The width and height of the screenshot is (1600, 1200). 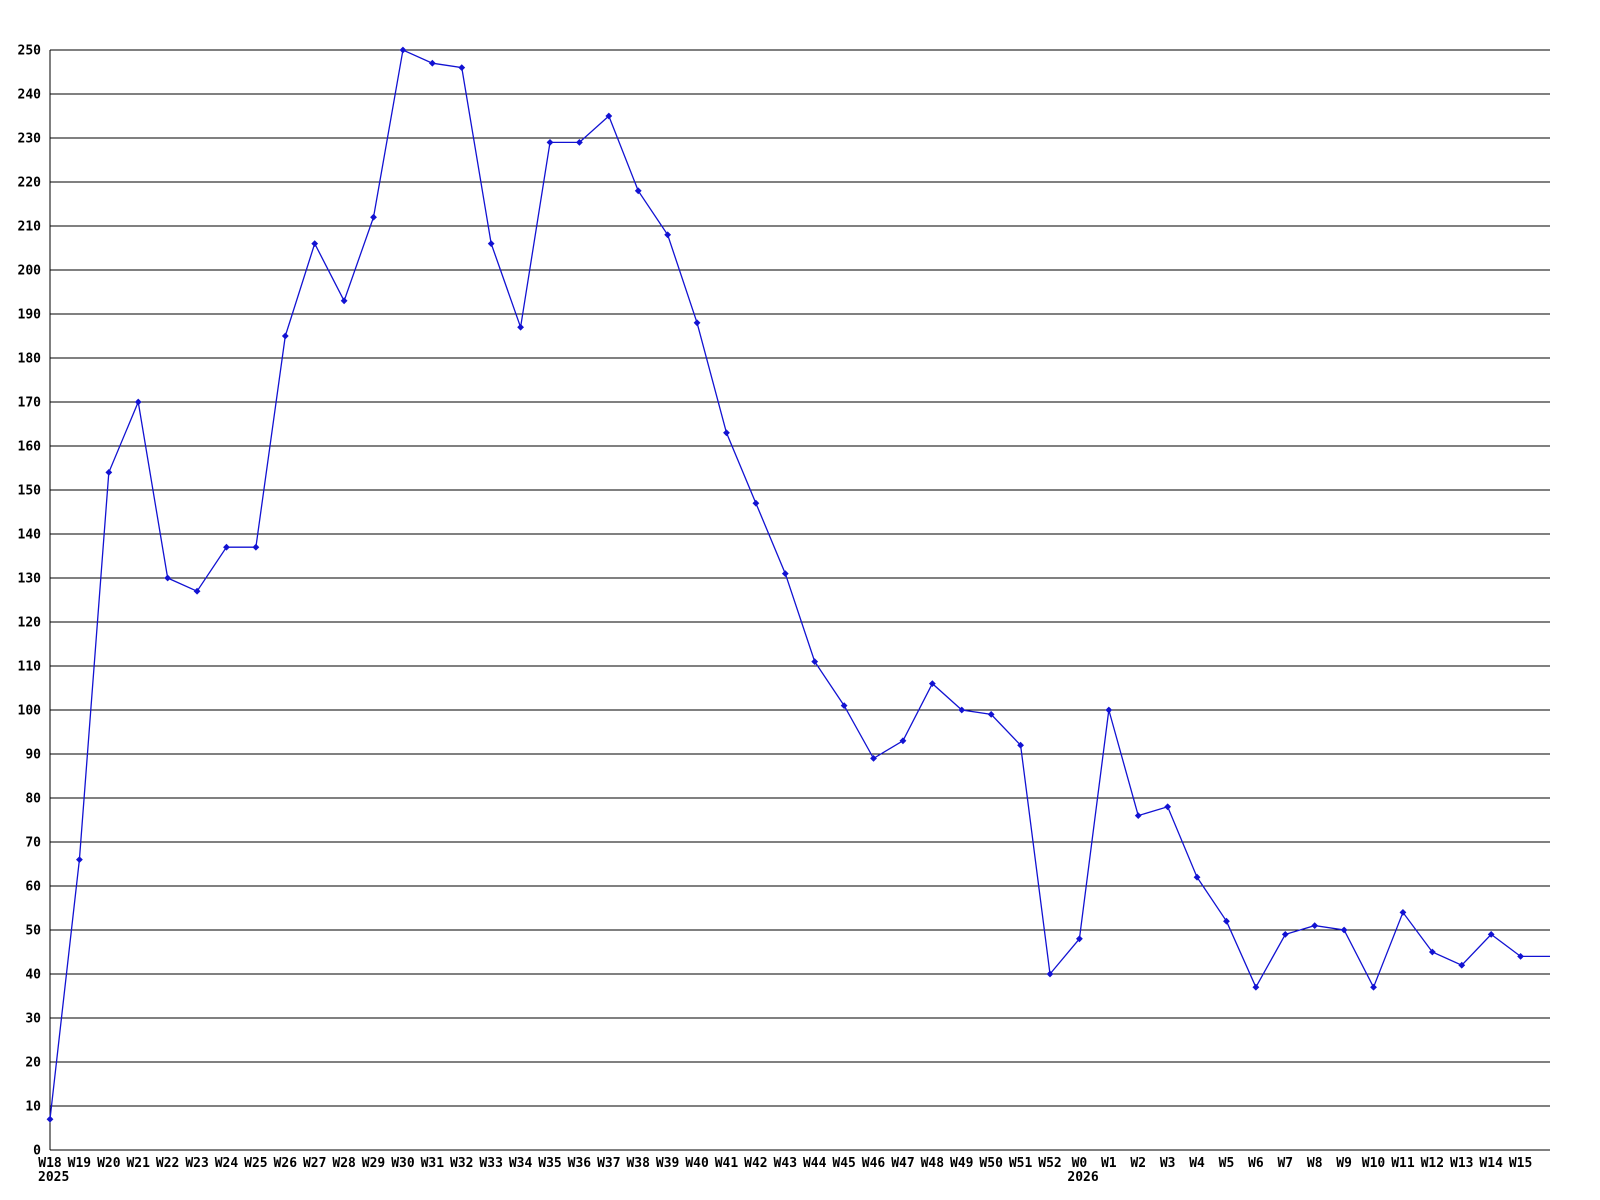 What do you see at coordinates (991, 1163) in the screenshot?
I see `x-axis-week-label: W50` at bounding box center [991, 1163].